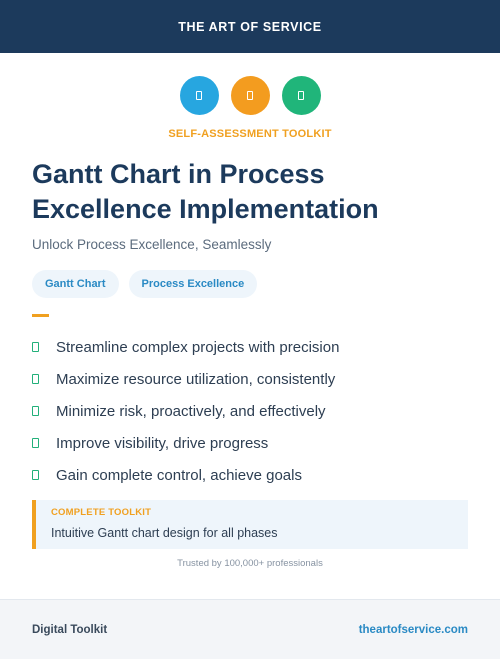 The image size is (500, 659). What do you see at coordinates (70, 629) in the screenshot?
I see `footer-label: Digital Toolkit` at bounding box center [70, 629].